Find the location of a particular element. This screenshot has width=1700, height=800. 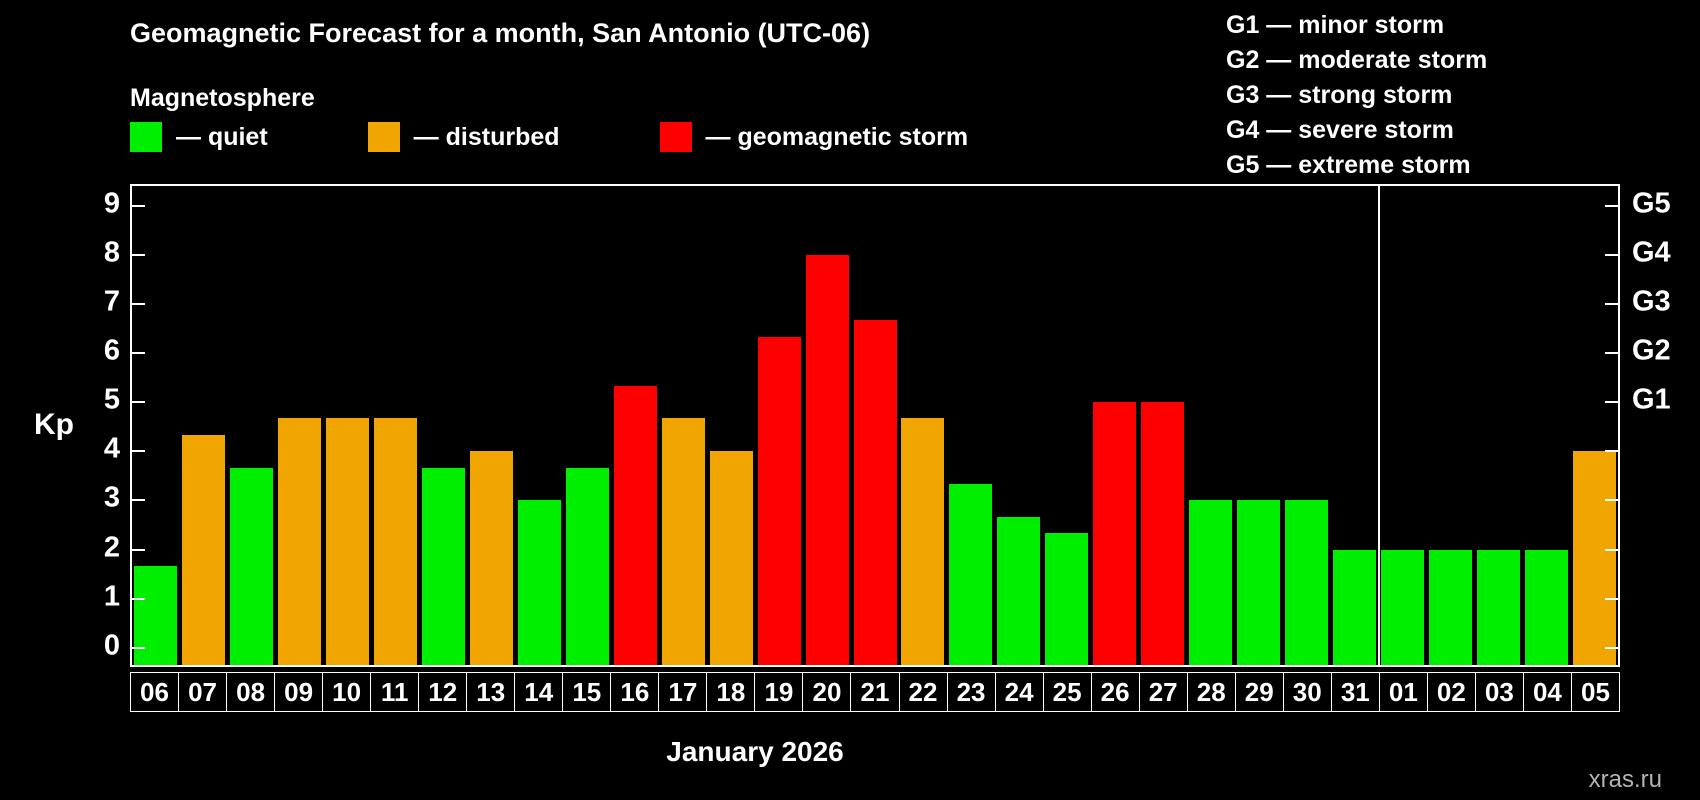

g-legend-line-4: G4 — severe storm is located at coordinates (1340, 130).